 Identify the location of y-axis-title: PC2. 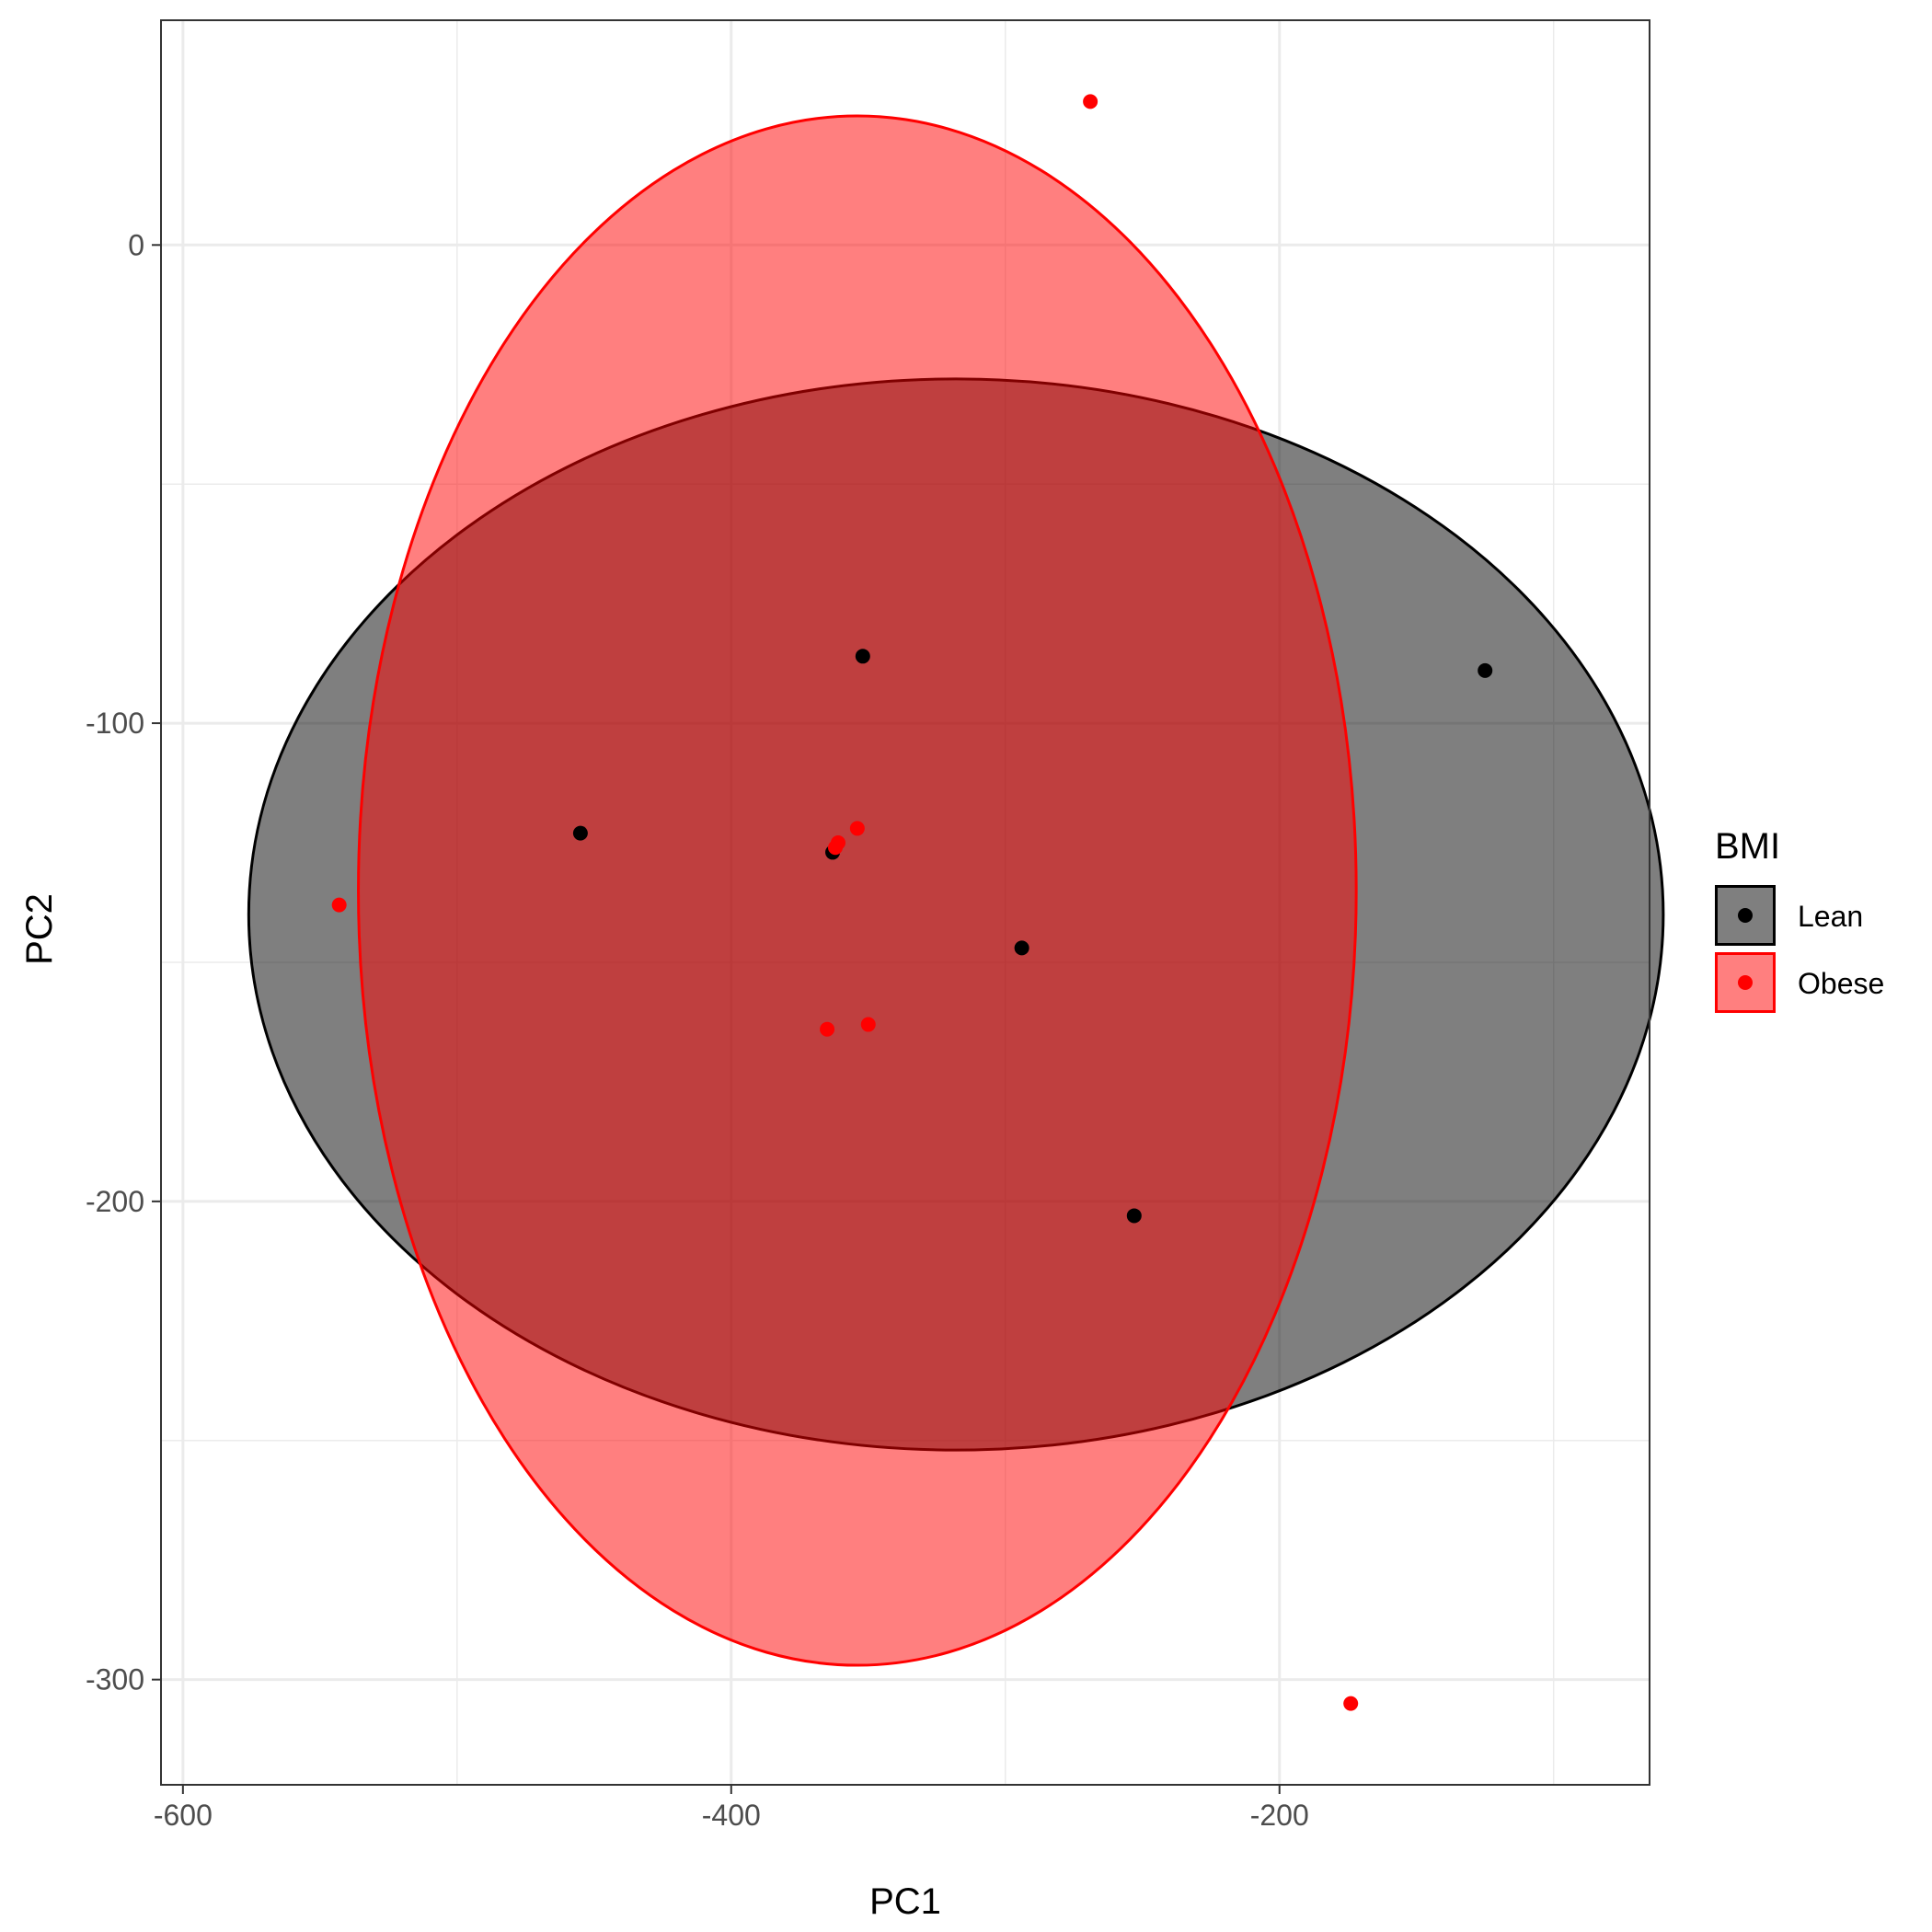
(39, 929).